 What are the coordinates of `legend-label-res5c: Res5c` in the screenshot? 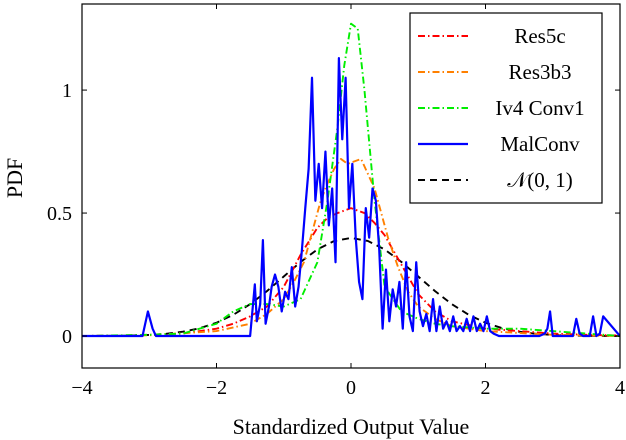 It's located at (539, 36).